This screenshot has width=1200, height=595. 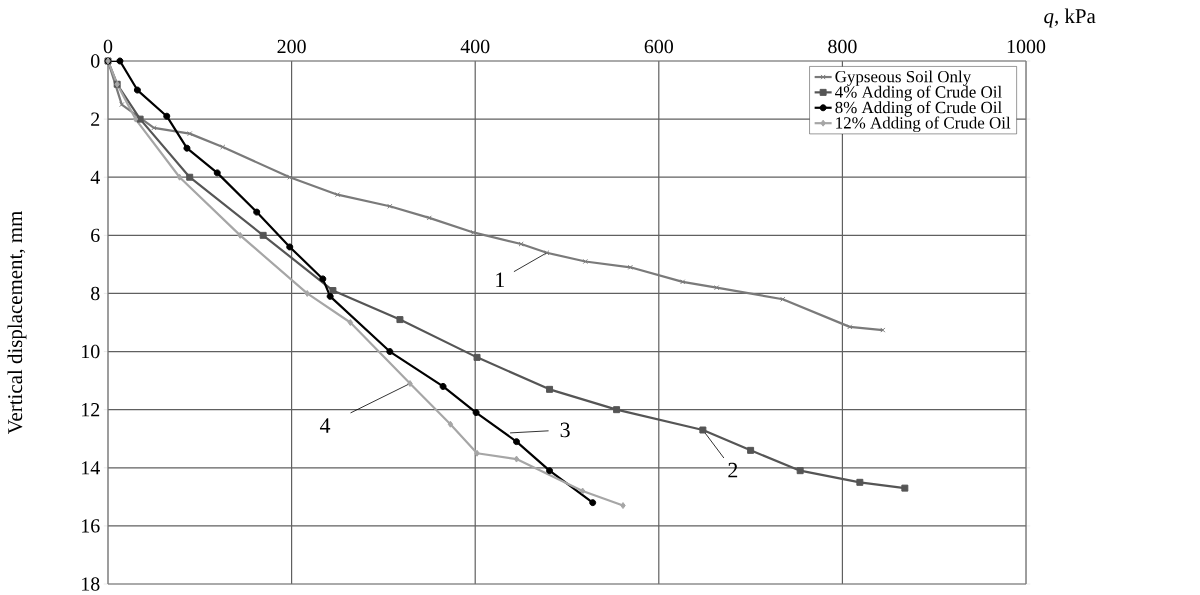 I want to click on x-tick-label: 800, so click(x=842, y=46).